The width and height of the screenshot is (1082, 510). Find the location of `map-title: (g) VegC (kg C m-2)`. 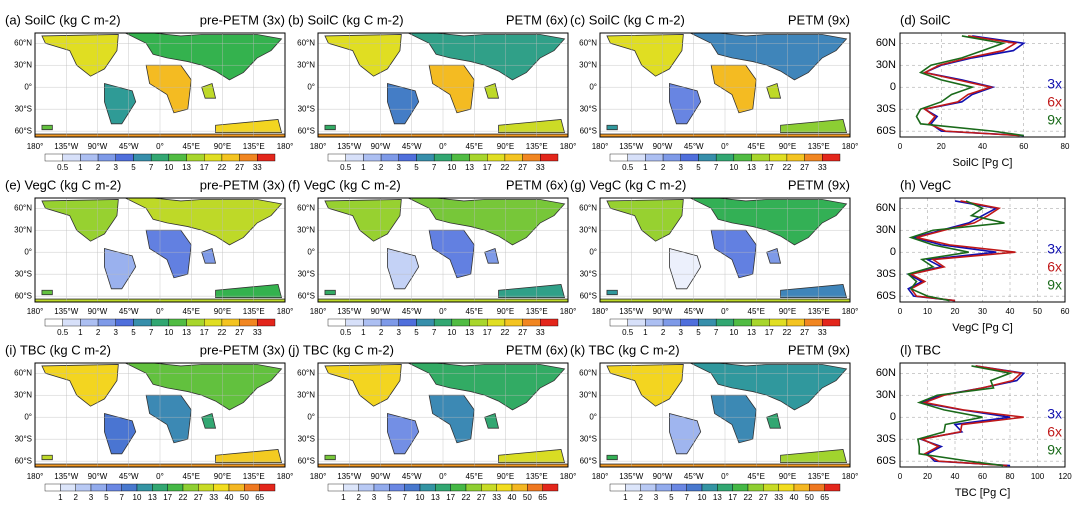

map-title: (g) VegC (kg C m-2) is located at coordinates (628, 184).